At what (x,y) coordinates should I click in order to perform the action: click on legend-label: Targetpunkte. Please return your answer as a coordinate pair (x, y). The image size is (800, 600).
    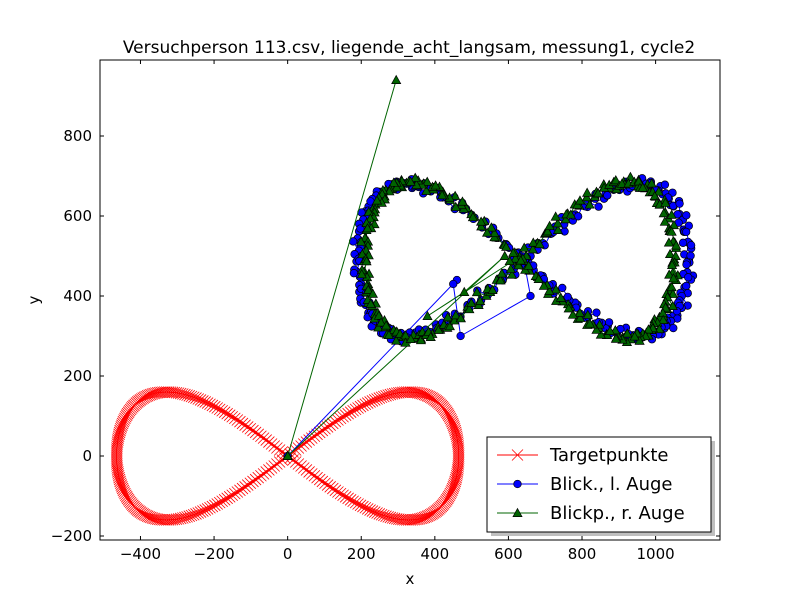
    Looking at the image, I should click on (609, 455).